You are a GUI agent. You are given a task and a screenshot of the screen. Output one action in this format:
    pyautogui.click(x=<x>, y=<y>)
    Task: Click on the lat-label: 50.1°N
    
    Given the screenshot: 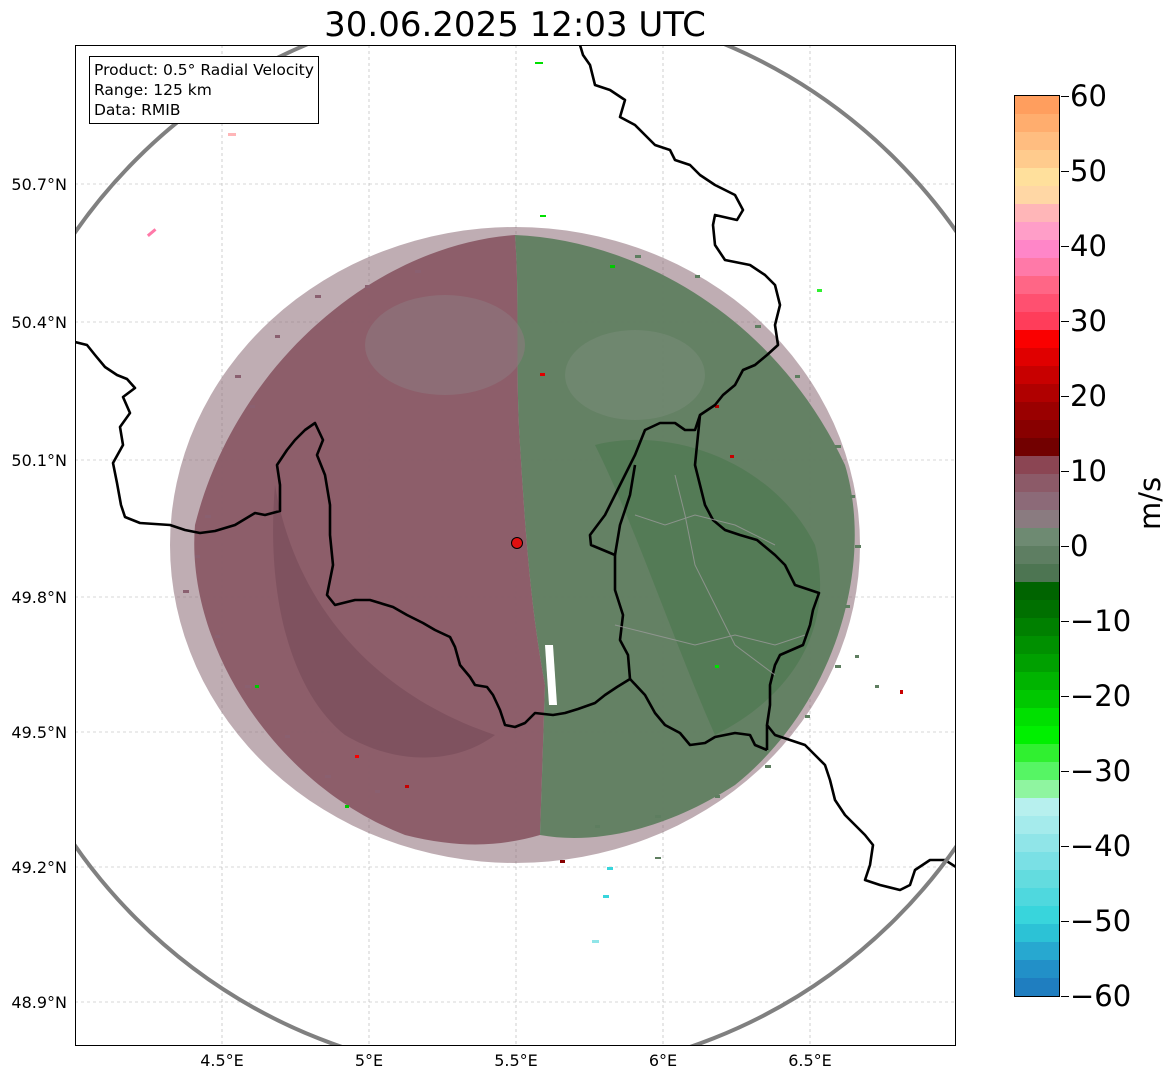 What is the action you would take?
    pyautogui.click(x=39, y=460)
    